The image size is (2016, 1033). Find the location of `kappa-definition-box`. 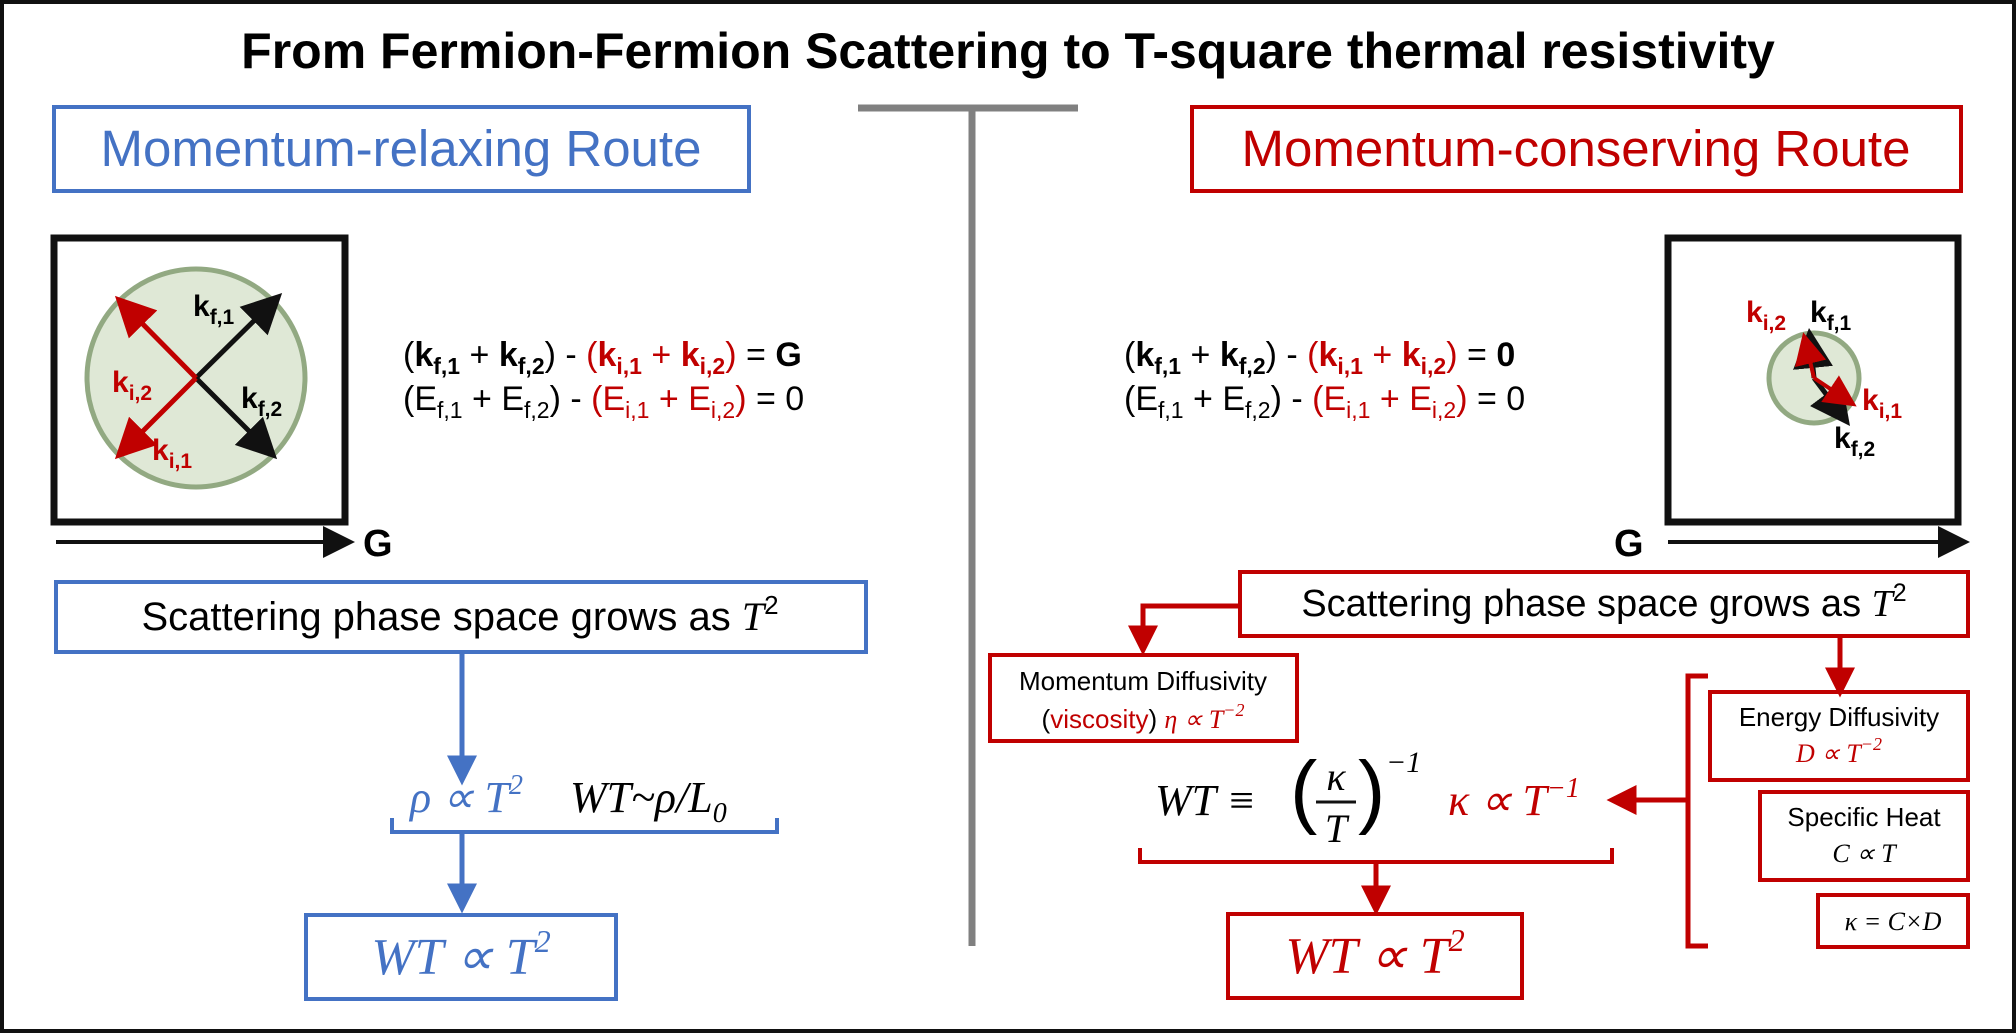

kappa-definition-box is located at coordinates (1893, 921).